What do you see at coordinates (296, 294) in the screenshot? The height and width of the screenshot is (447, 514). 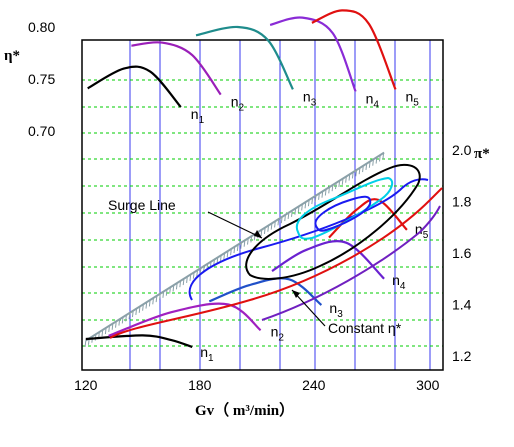 I see `constant-eta-pointer-arrow` at bounding box center [296, 294].